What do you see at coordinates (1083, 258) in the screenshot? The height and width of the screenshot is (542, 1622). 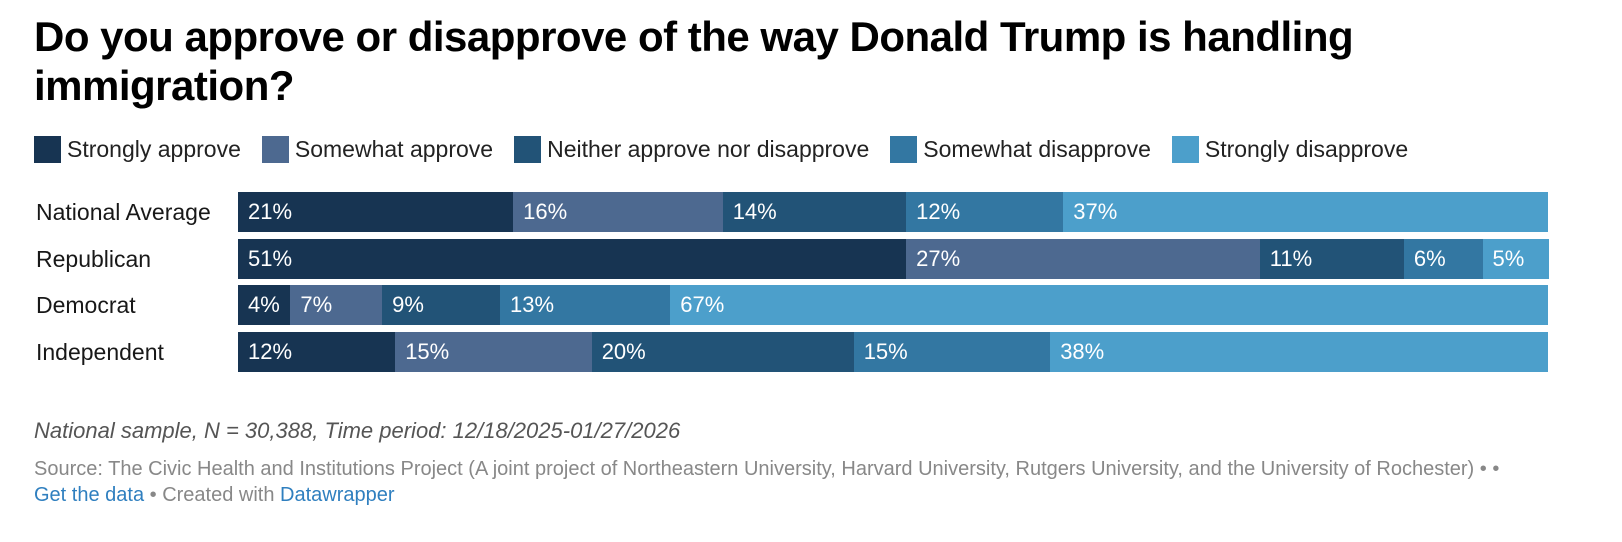 I see `bar-segment: 27%` at bounding box center [1083, 258].